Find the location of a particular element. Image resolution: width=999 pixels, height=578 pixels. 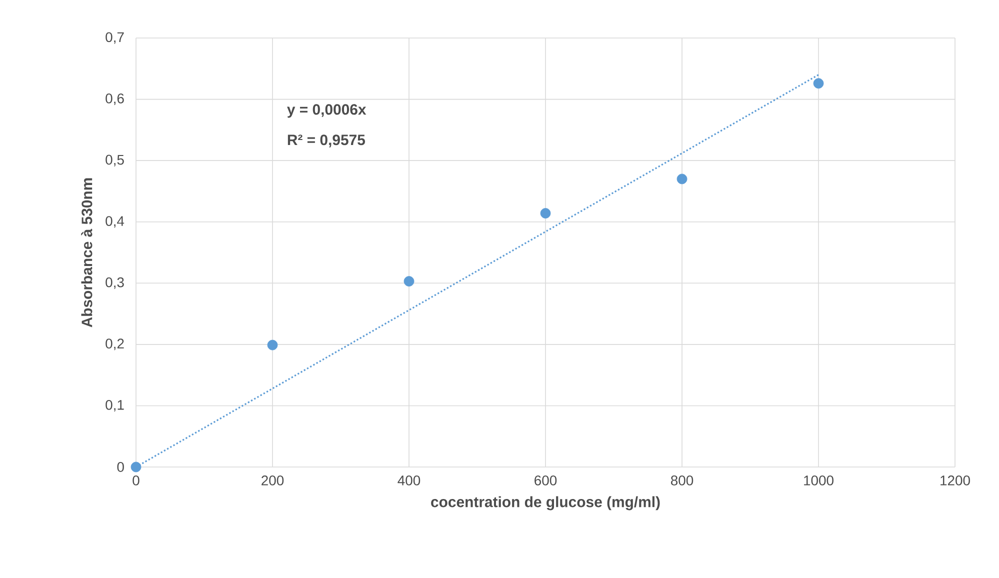

annotation: y = 0,0006x is located at coordinates (326, 111).